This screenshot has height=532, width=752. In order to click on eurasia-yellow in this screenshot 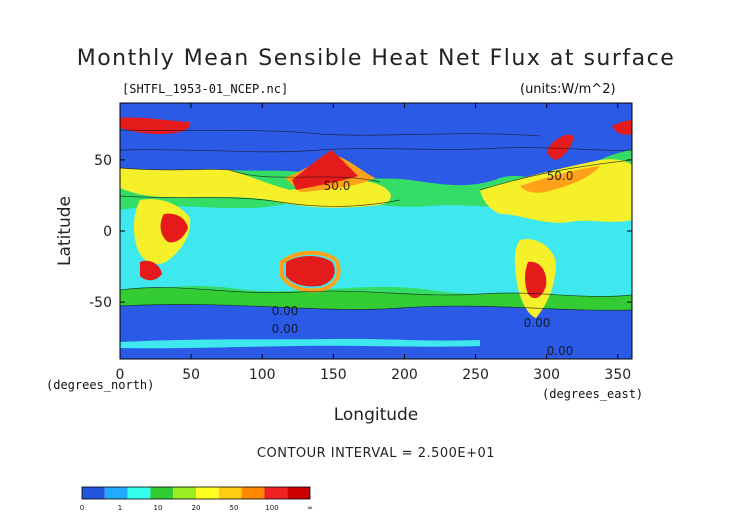, I will do `click(255, 188)`.